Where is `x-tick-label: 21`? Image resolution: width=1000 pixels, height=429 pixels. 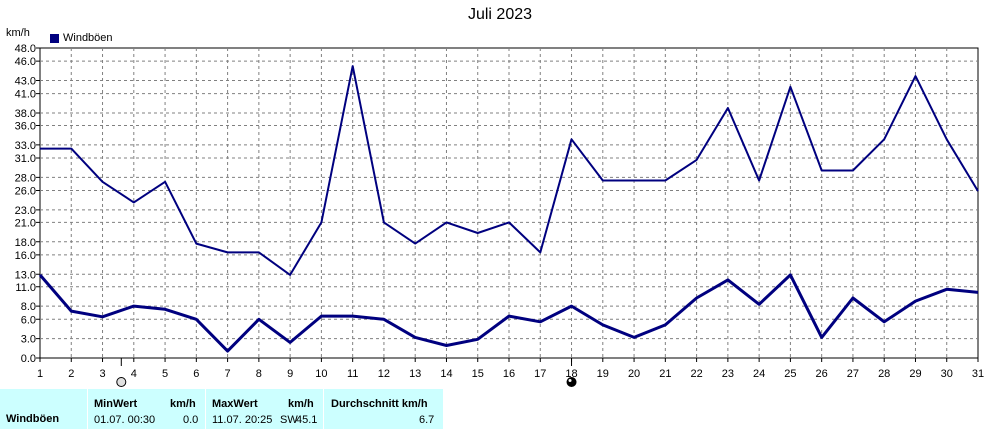
x-tick-label: 21 is located at coordinates (665, 374).